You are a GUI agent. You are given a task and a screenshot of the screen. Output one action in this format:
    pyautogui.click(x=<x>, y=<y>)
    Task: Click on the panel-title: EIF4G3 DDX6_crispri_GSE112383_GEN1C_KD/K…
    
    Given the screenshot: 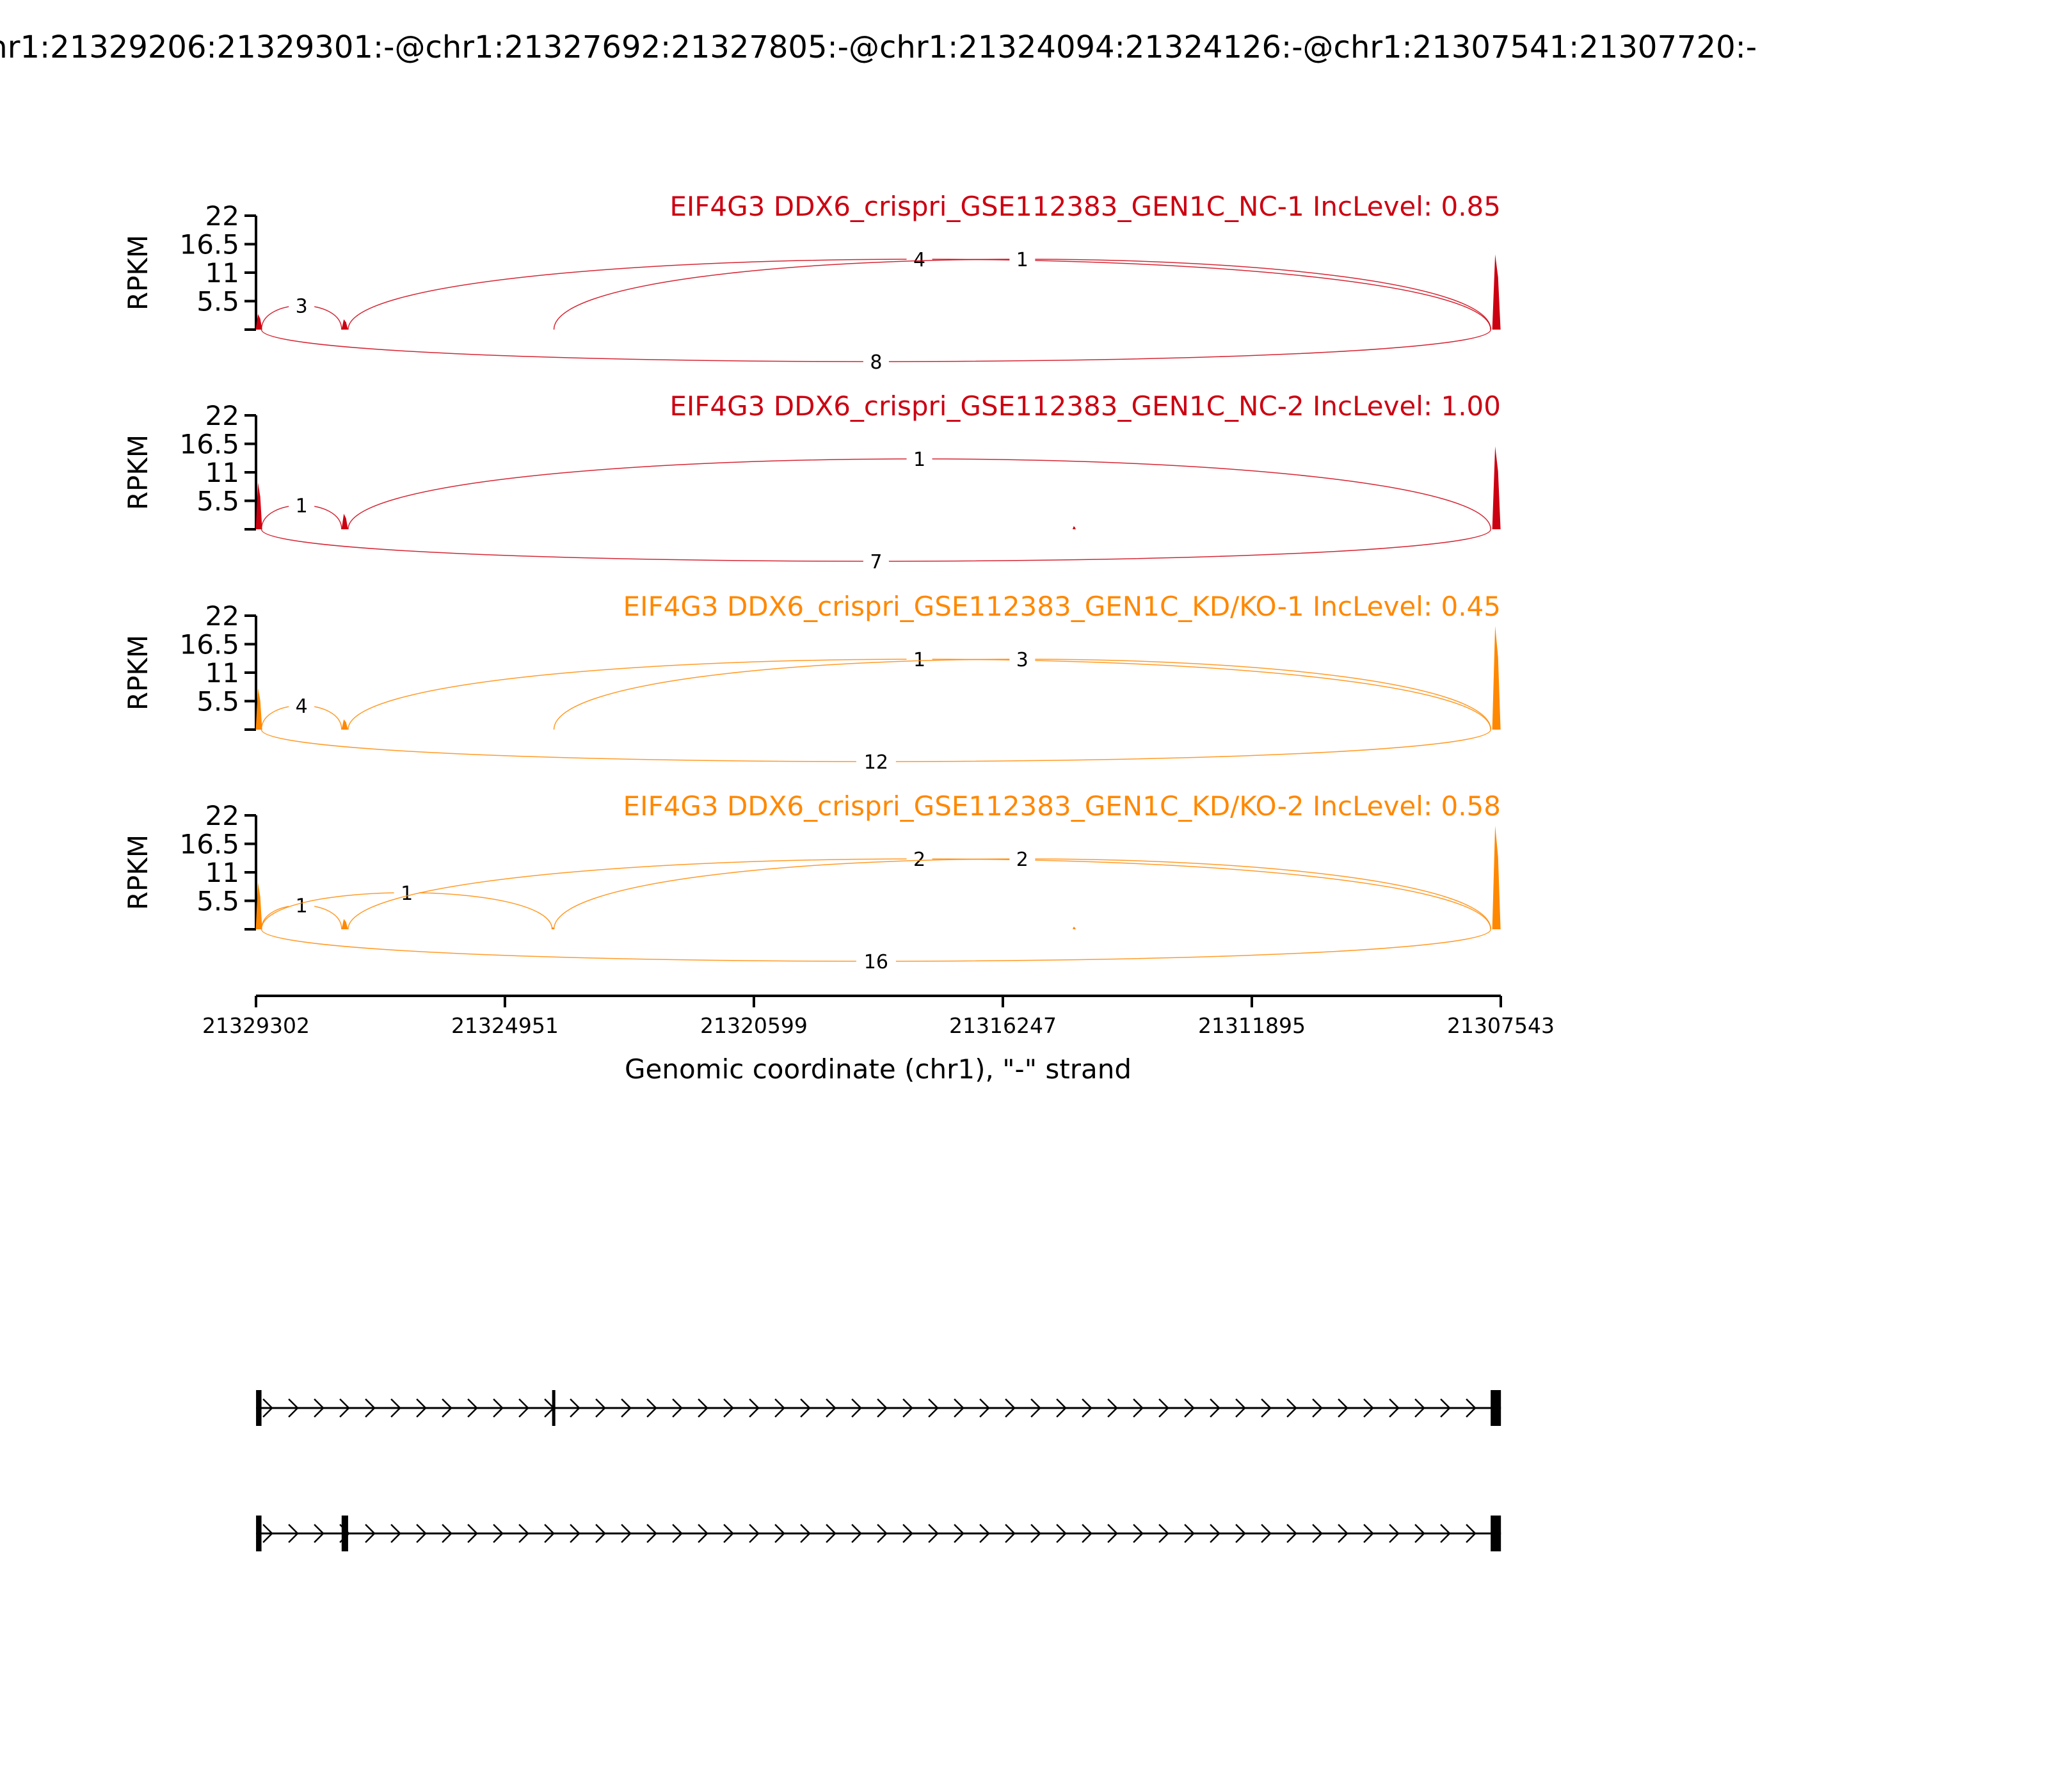 What is the action you would take?
    pyautogui.click(x=1062, y=806)
    